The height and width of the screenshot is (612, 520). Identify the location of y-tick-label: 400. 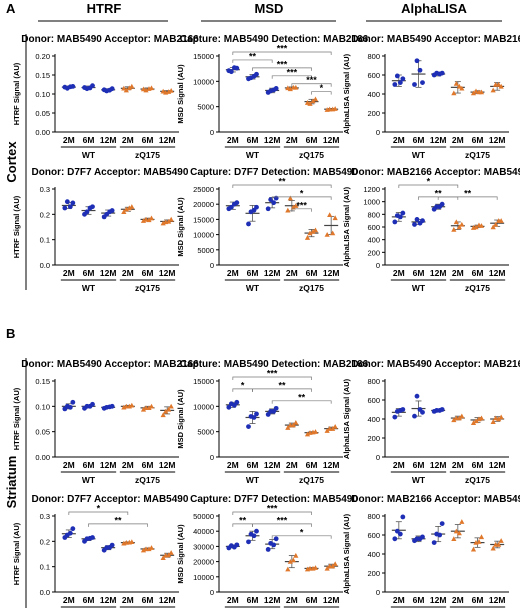
(373, 240).